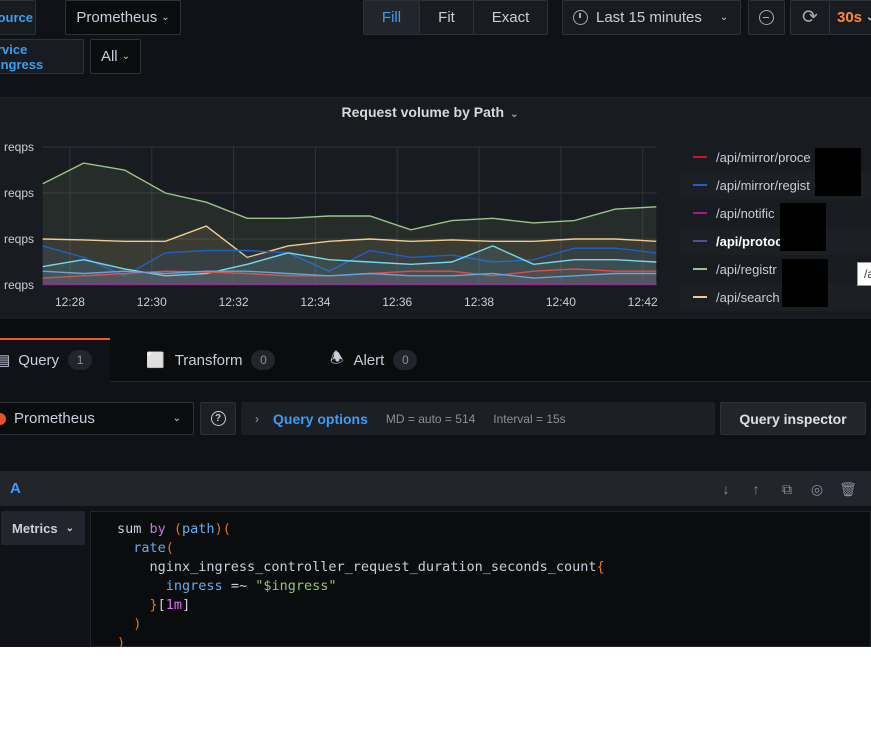 This screenshot has width=871, height=754. I want to click on tab-label: Alert, so click(369, 360).